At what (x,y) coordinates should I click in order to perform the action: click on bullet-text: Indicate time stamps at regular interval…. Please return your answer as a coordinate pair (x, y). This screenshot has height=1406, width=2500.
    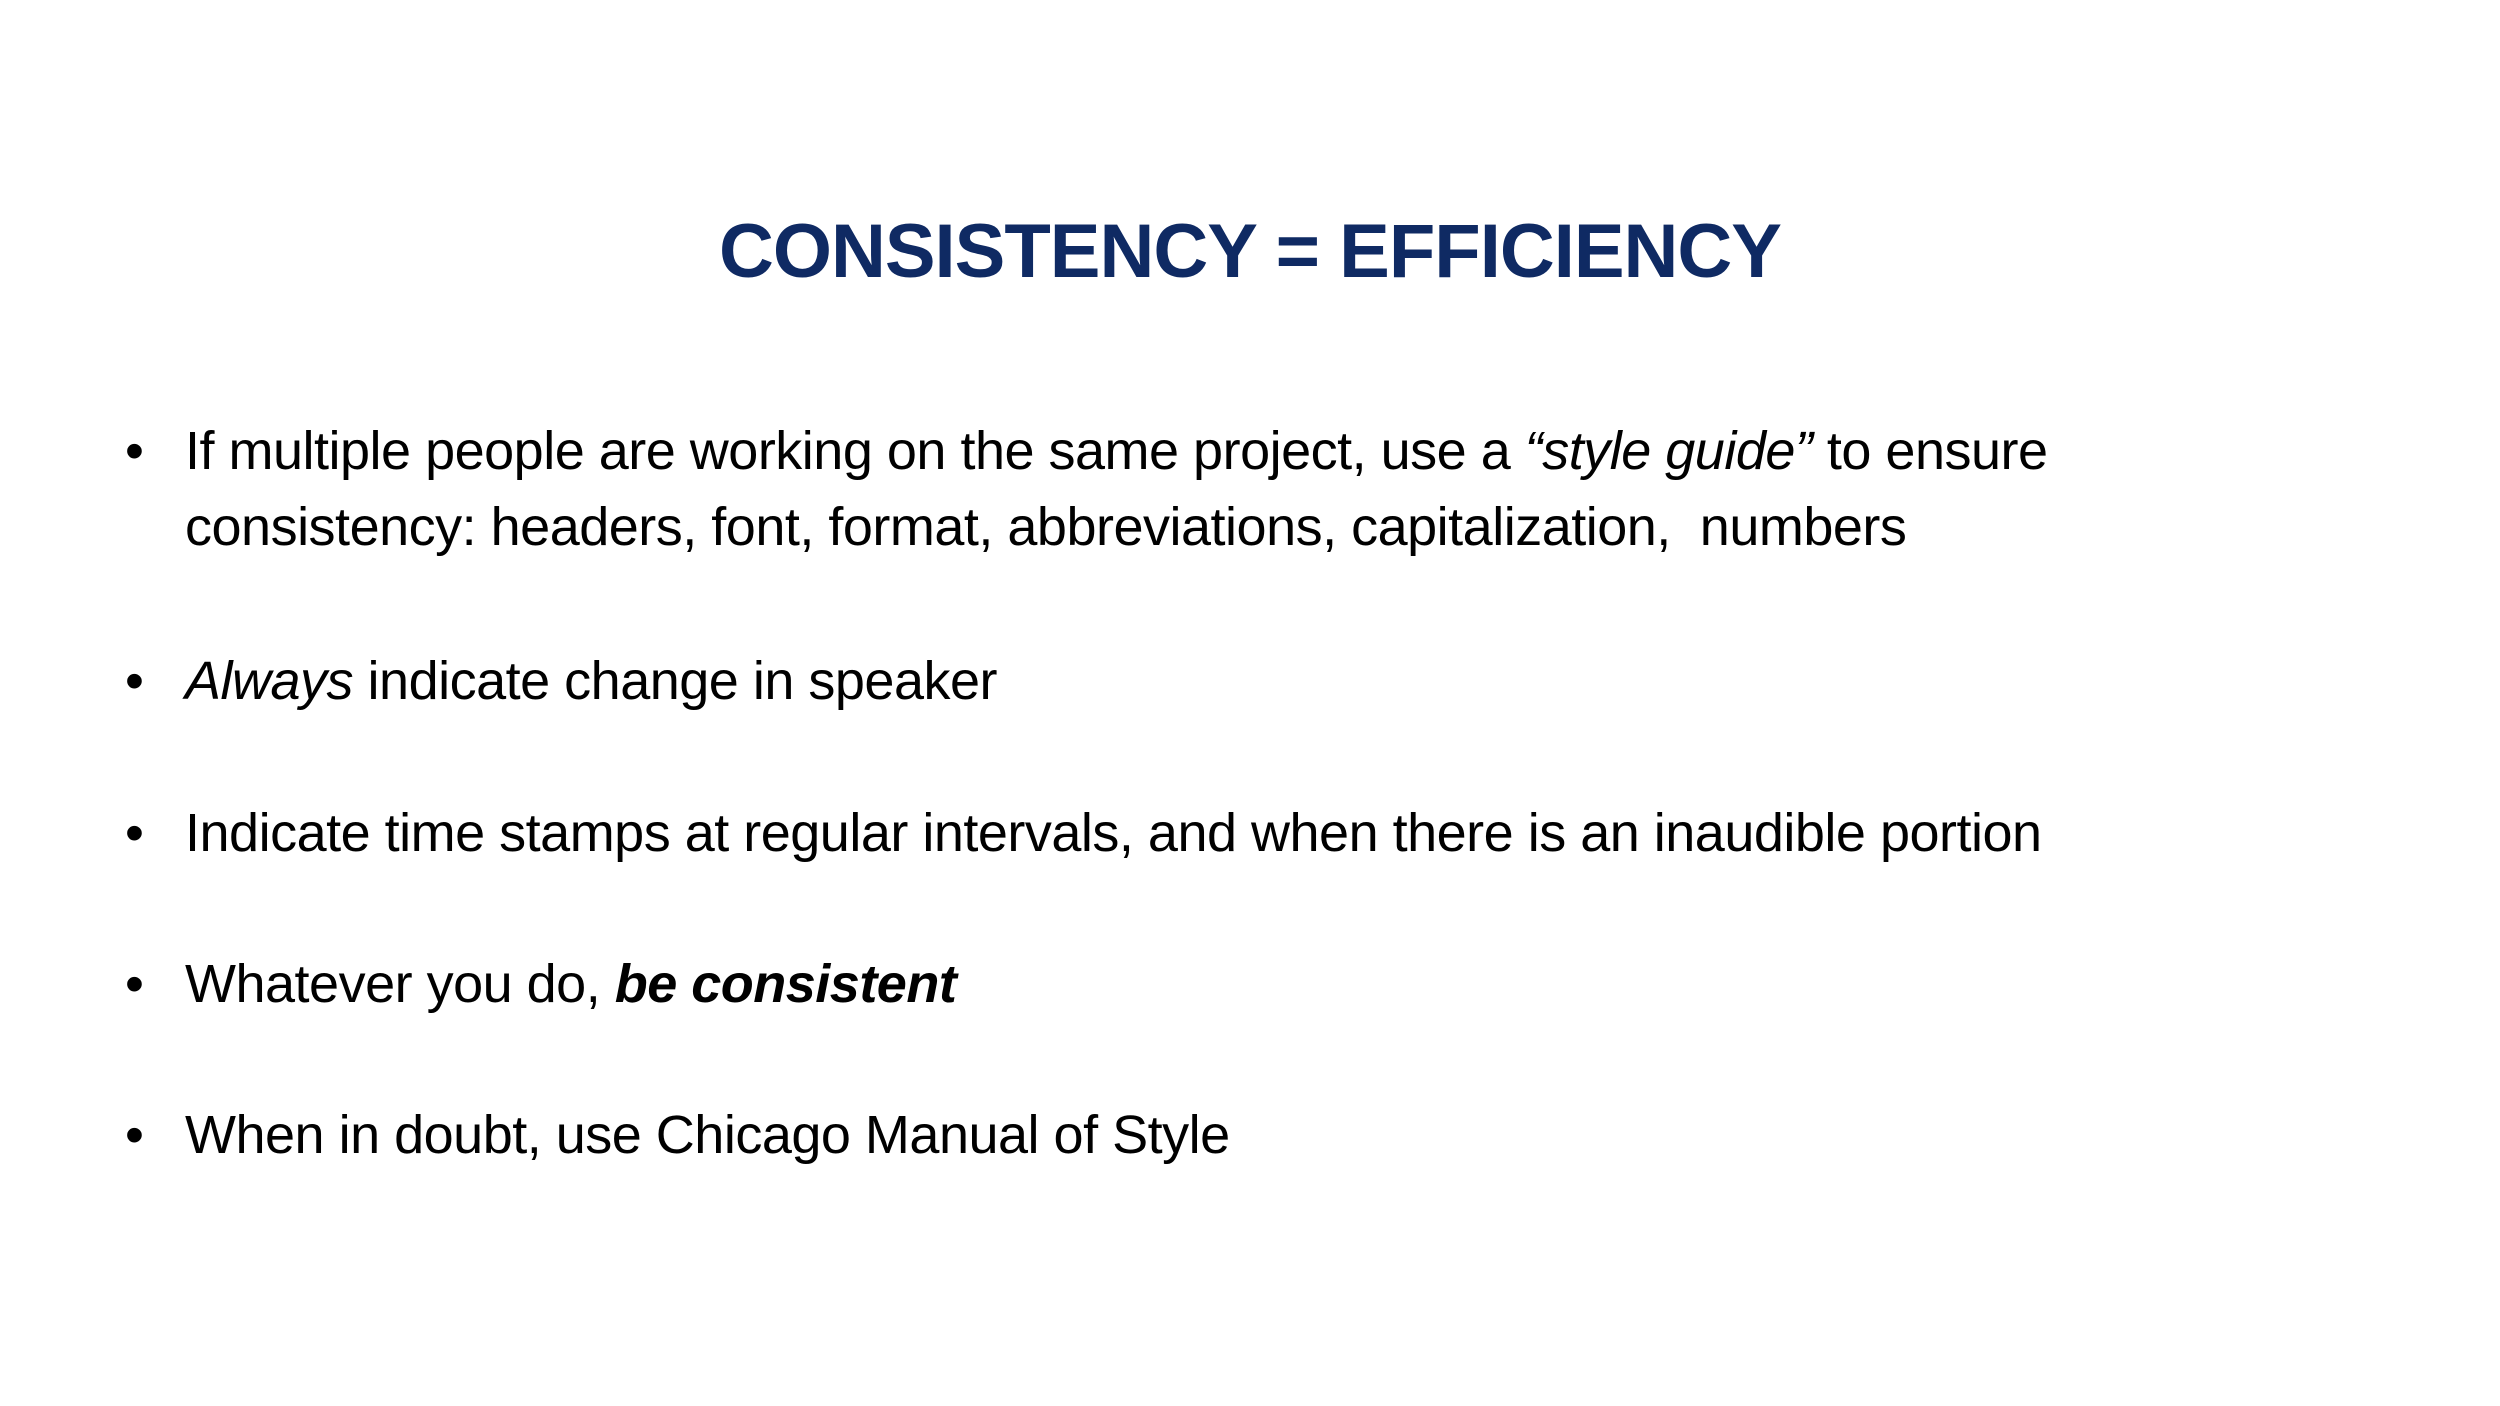
    Looking at the image, I should click on (1113, 833).